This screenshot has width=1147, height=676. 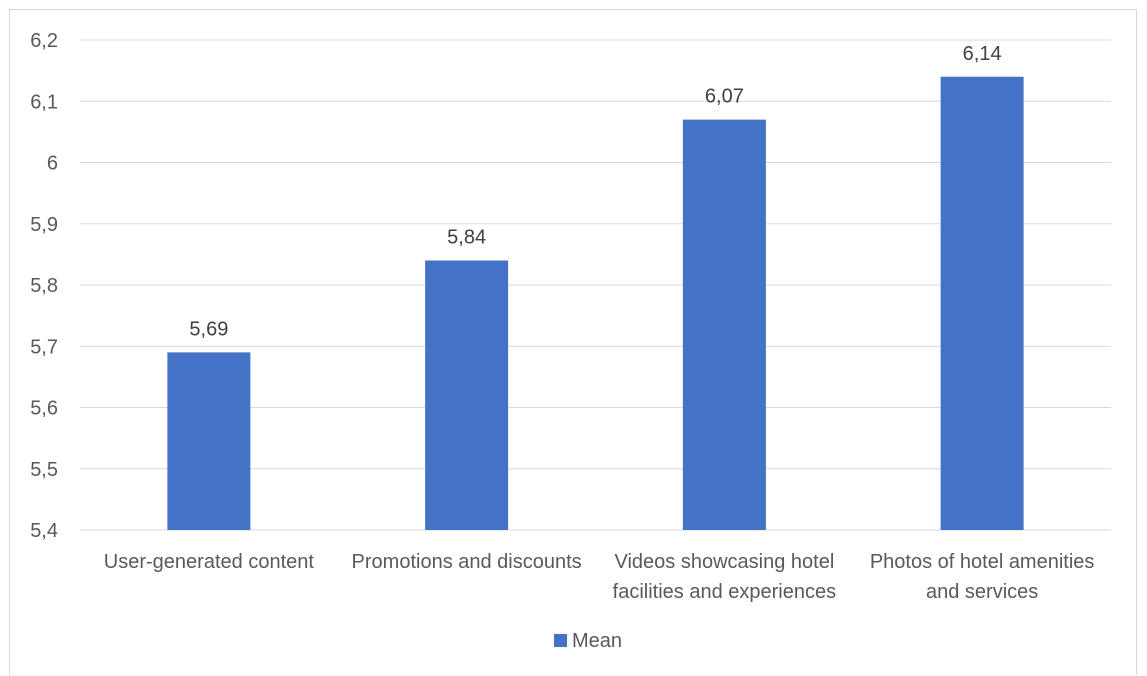 What do you see at coordinates (44, 531) in the screenshot?
I see `y-tick-label: 5,4` at bounding box center [44, 531].